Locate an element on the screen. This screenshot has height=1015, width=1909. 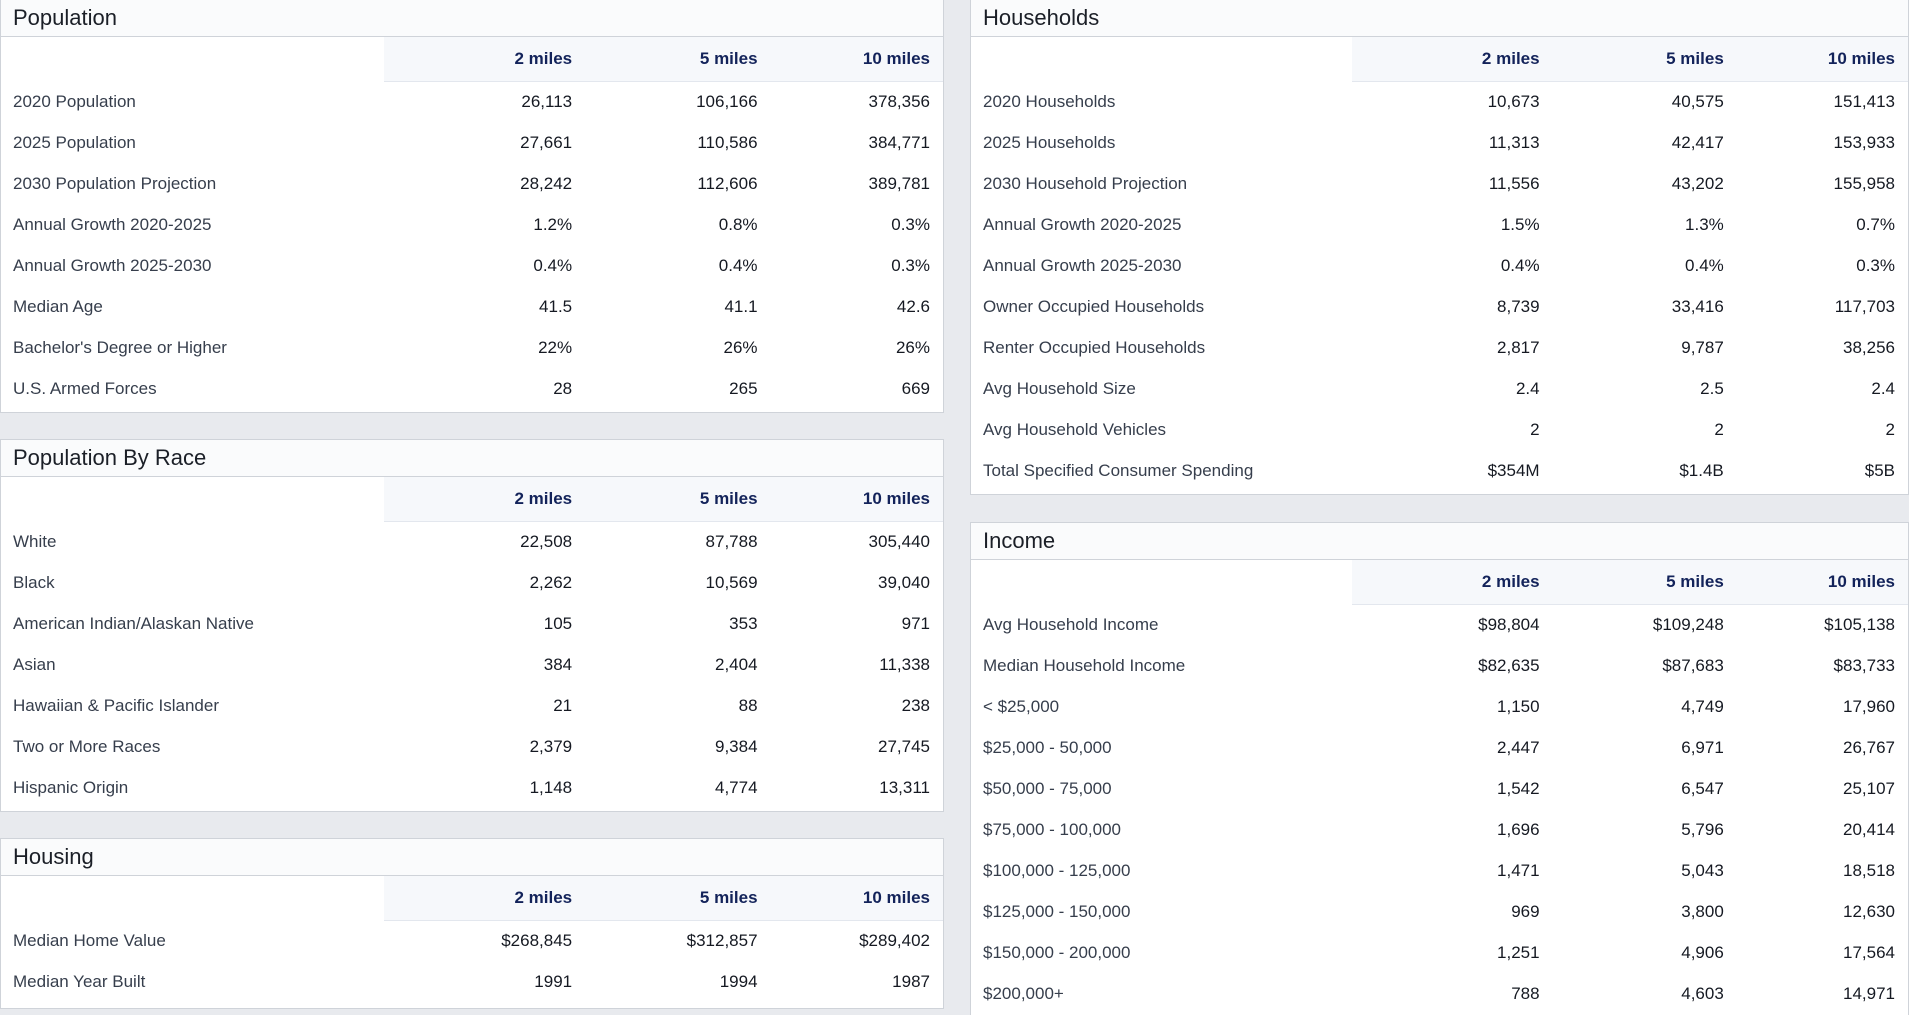
cell-value: 87,788 is located at coordinates (731, 541).